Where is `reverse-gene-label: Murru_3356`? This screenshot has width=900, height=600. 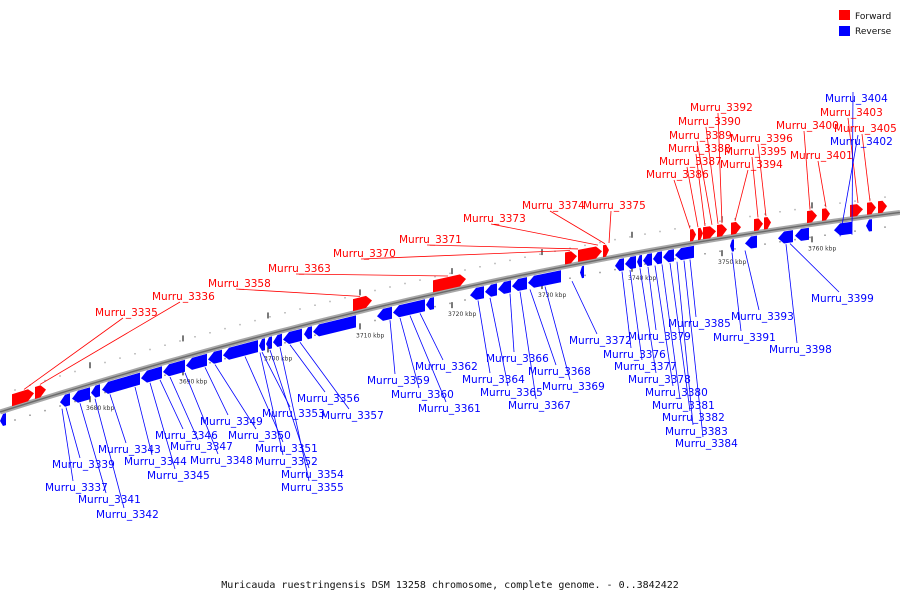 reverse-gene-label: Murru_3356 is located at coordinates (328, 399).